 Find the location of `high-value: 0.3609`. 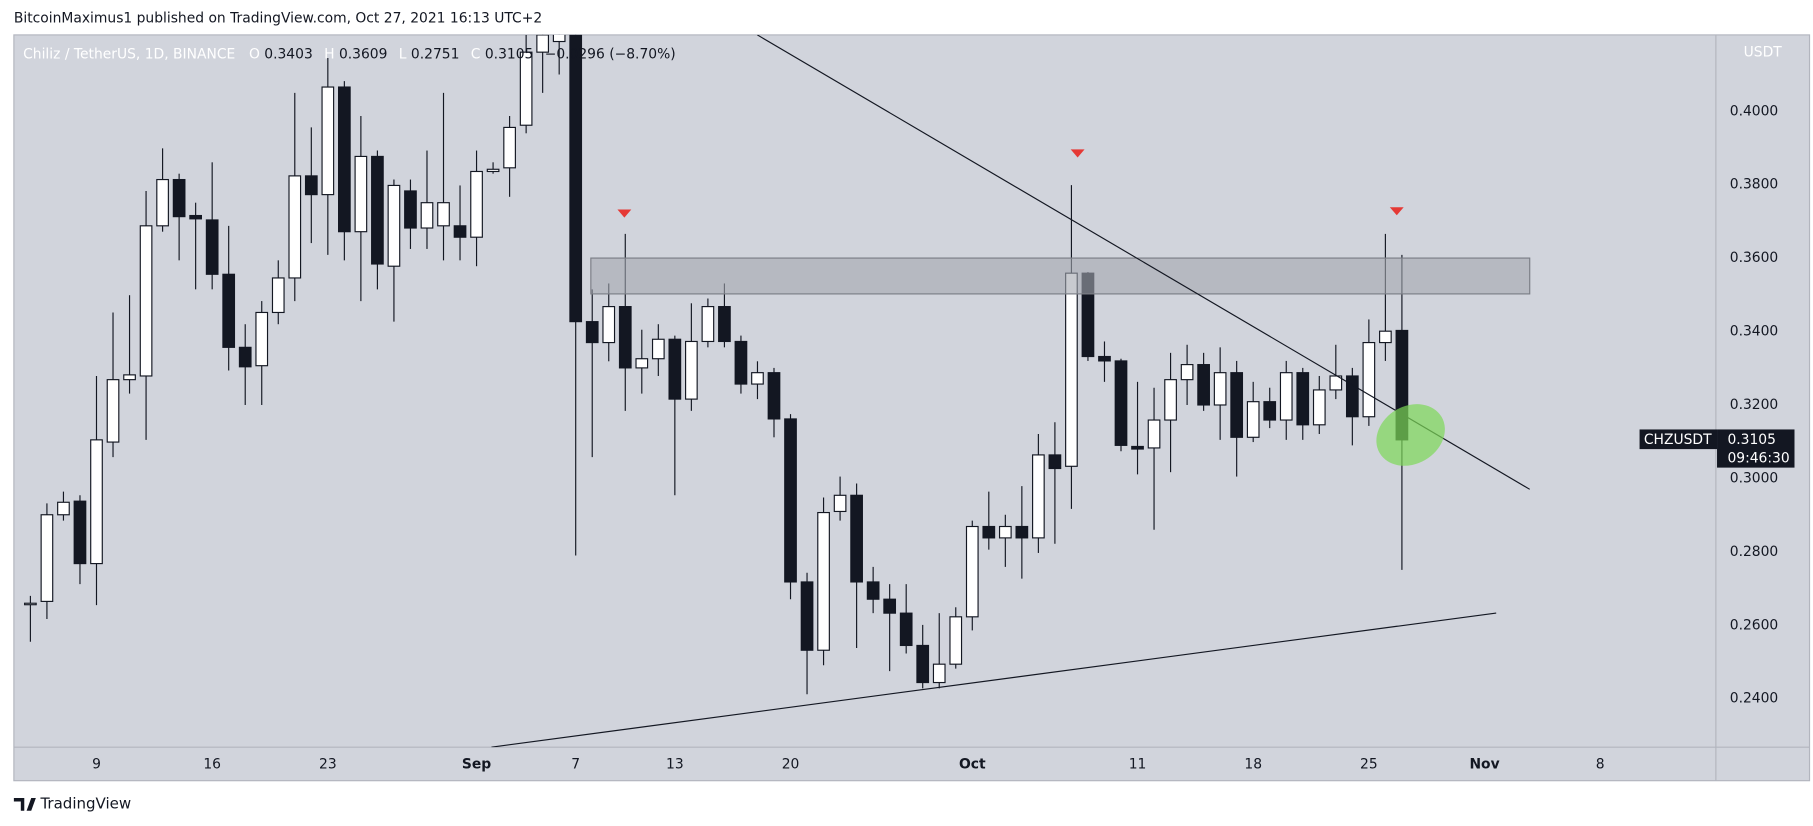

high-value: 0.3609 is located at coordinates (363, 55).